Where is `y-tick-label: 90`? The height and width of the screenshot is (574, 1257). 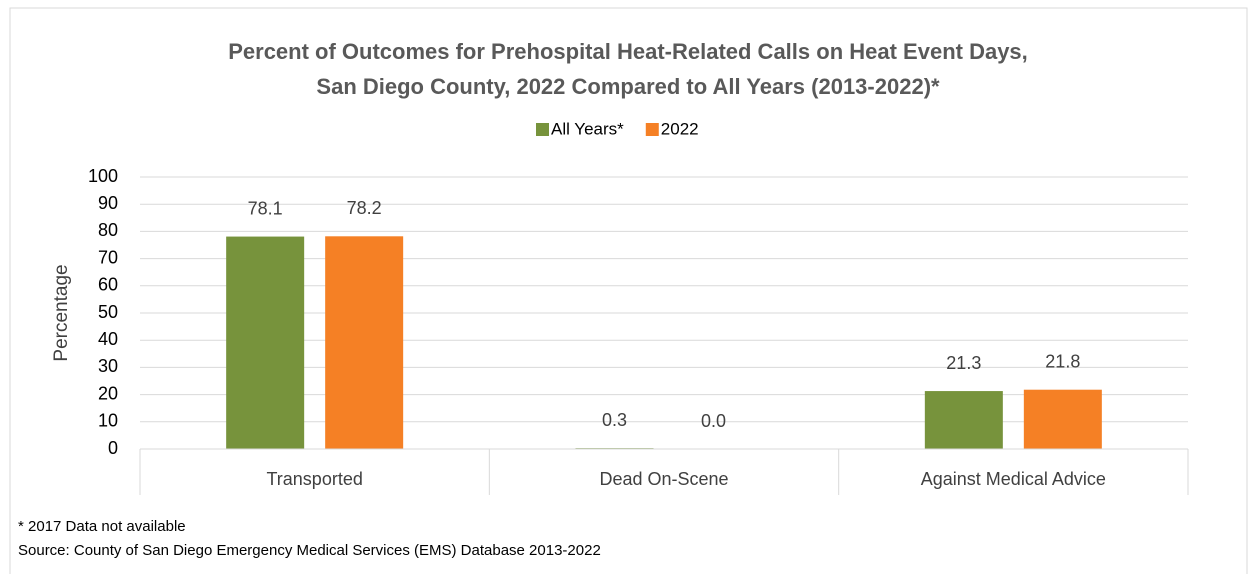
y-tick-label: 90 is located at coordinates (108, 203).